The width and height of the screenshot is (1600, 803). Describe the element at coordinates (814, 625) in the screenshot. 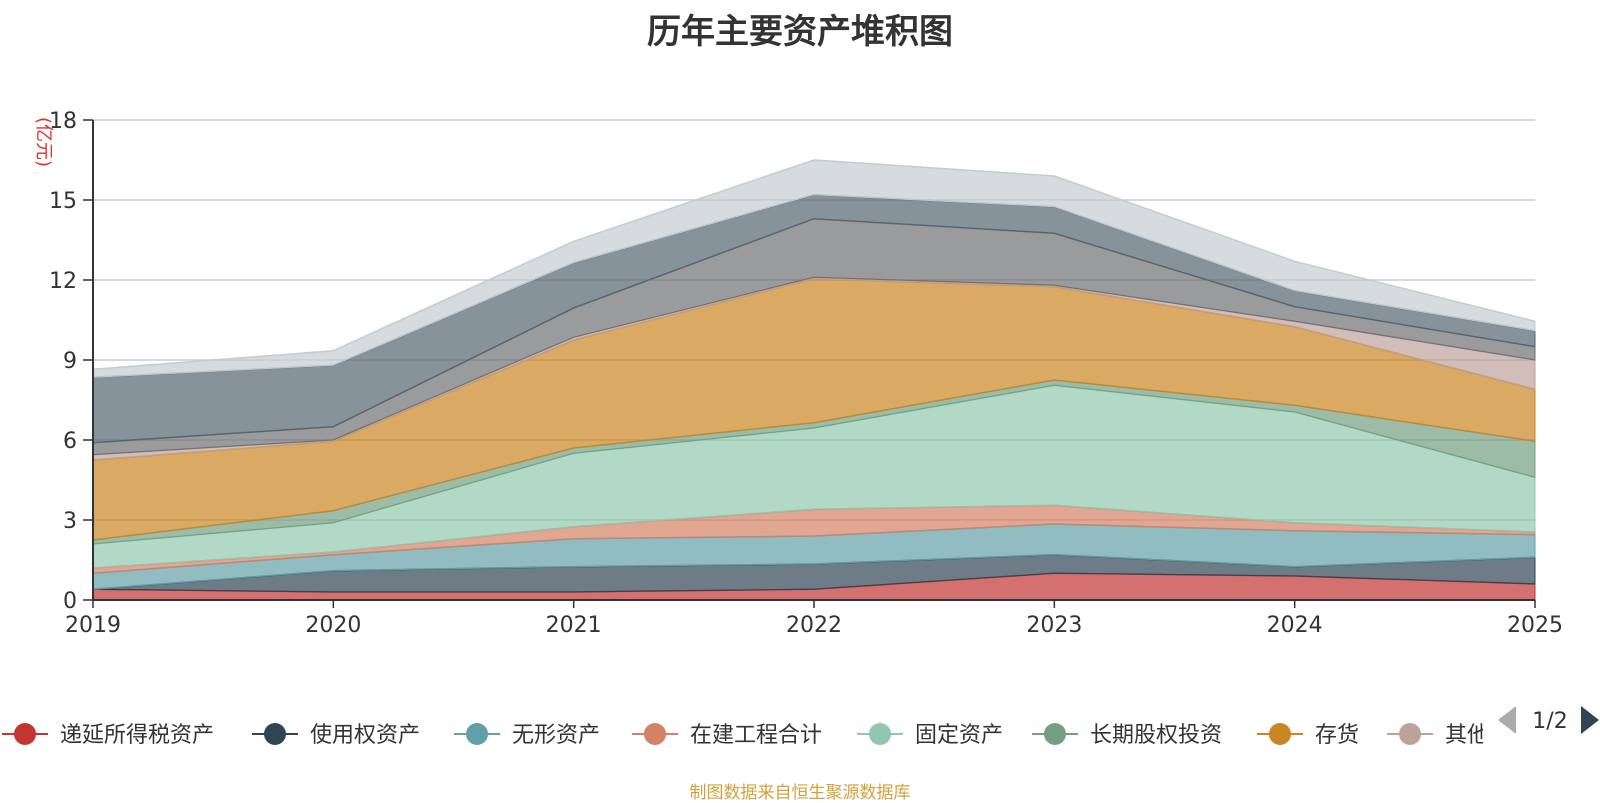

I see `x-tick-label: 2022` at that location.